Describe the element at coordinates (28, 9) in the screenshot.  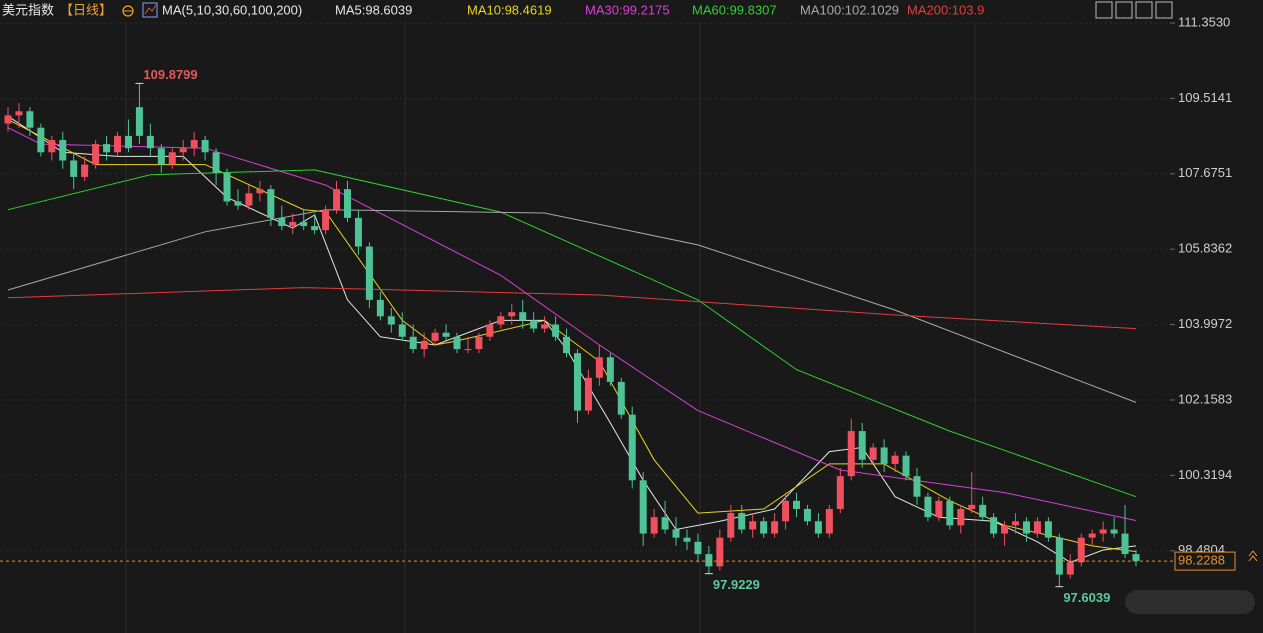
I see `chart-title: 美元指数` at that location.